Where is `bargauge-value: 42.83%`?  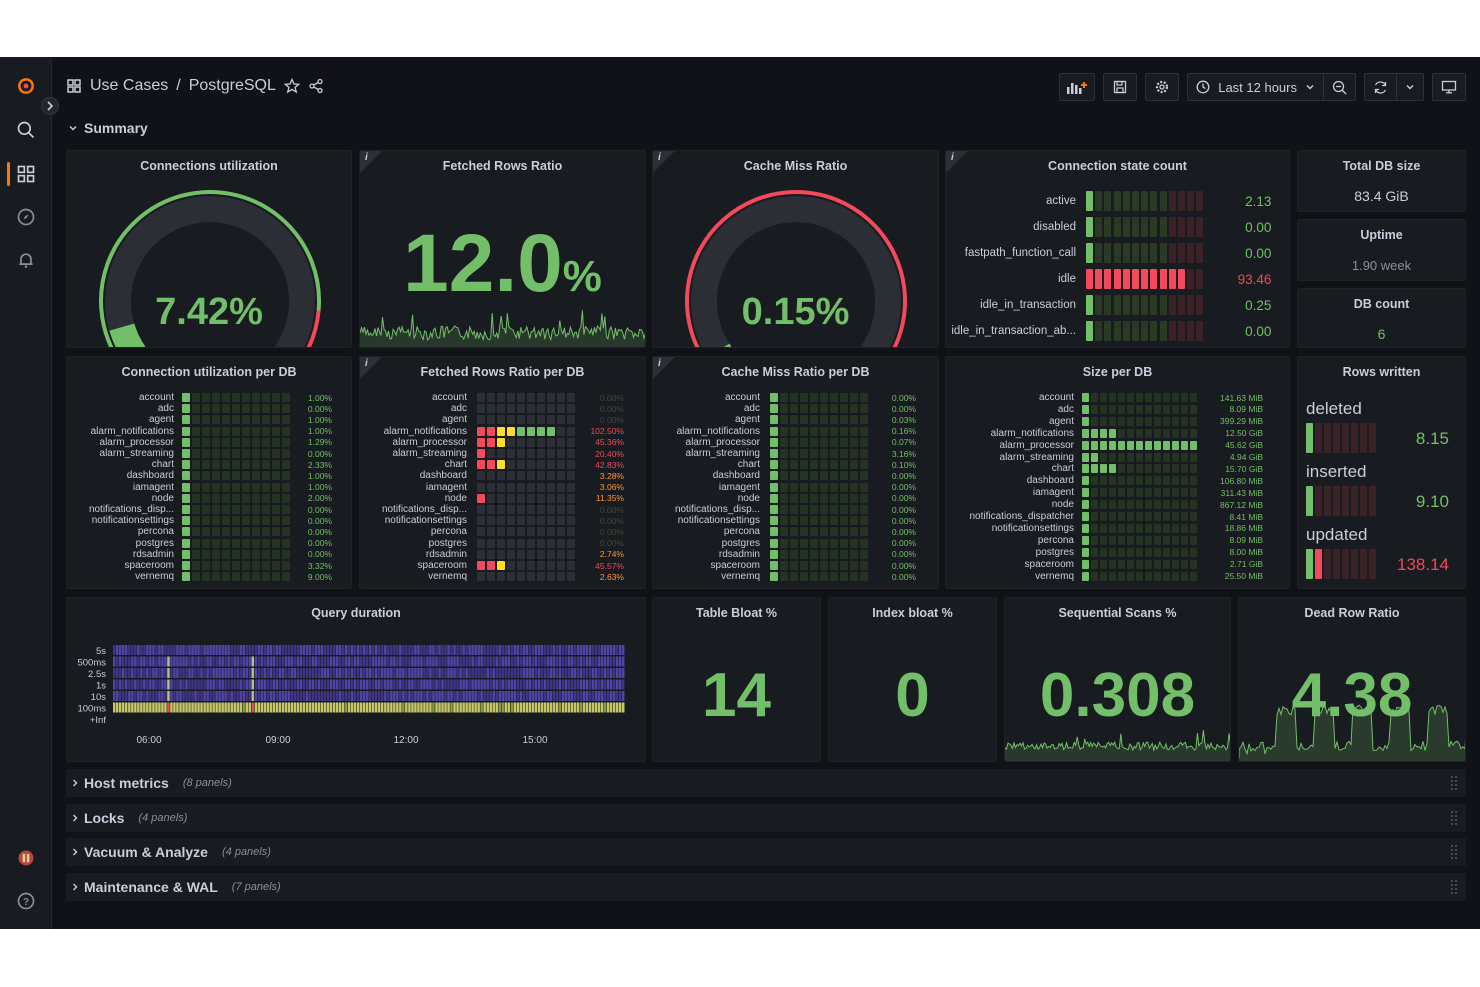
bargauge-value: 42.83% is located at coordinates (609, 464).